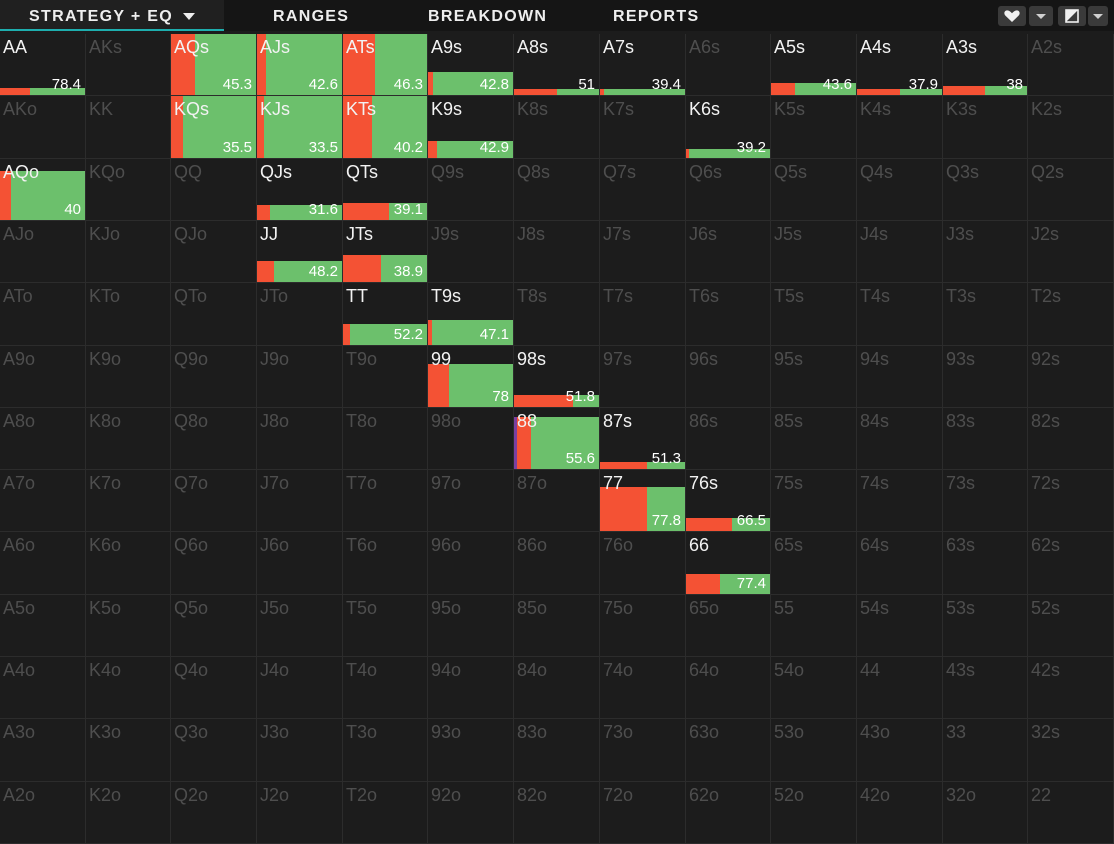 This screenshot has width=1114, height=844. What do you see at coordinates (900, 127) in the screenshot?
I see `hand-cell-K4s: K4s` at bounding box center [900, 127].